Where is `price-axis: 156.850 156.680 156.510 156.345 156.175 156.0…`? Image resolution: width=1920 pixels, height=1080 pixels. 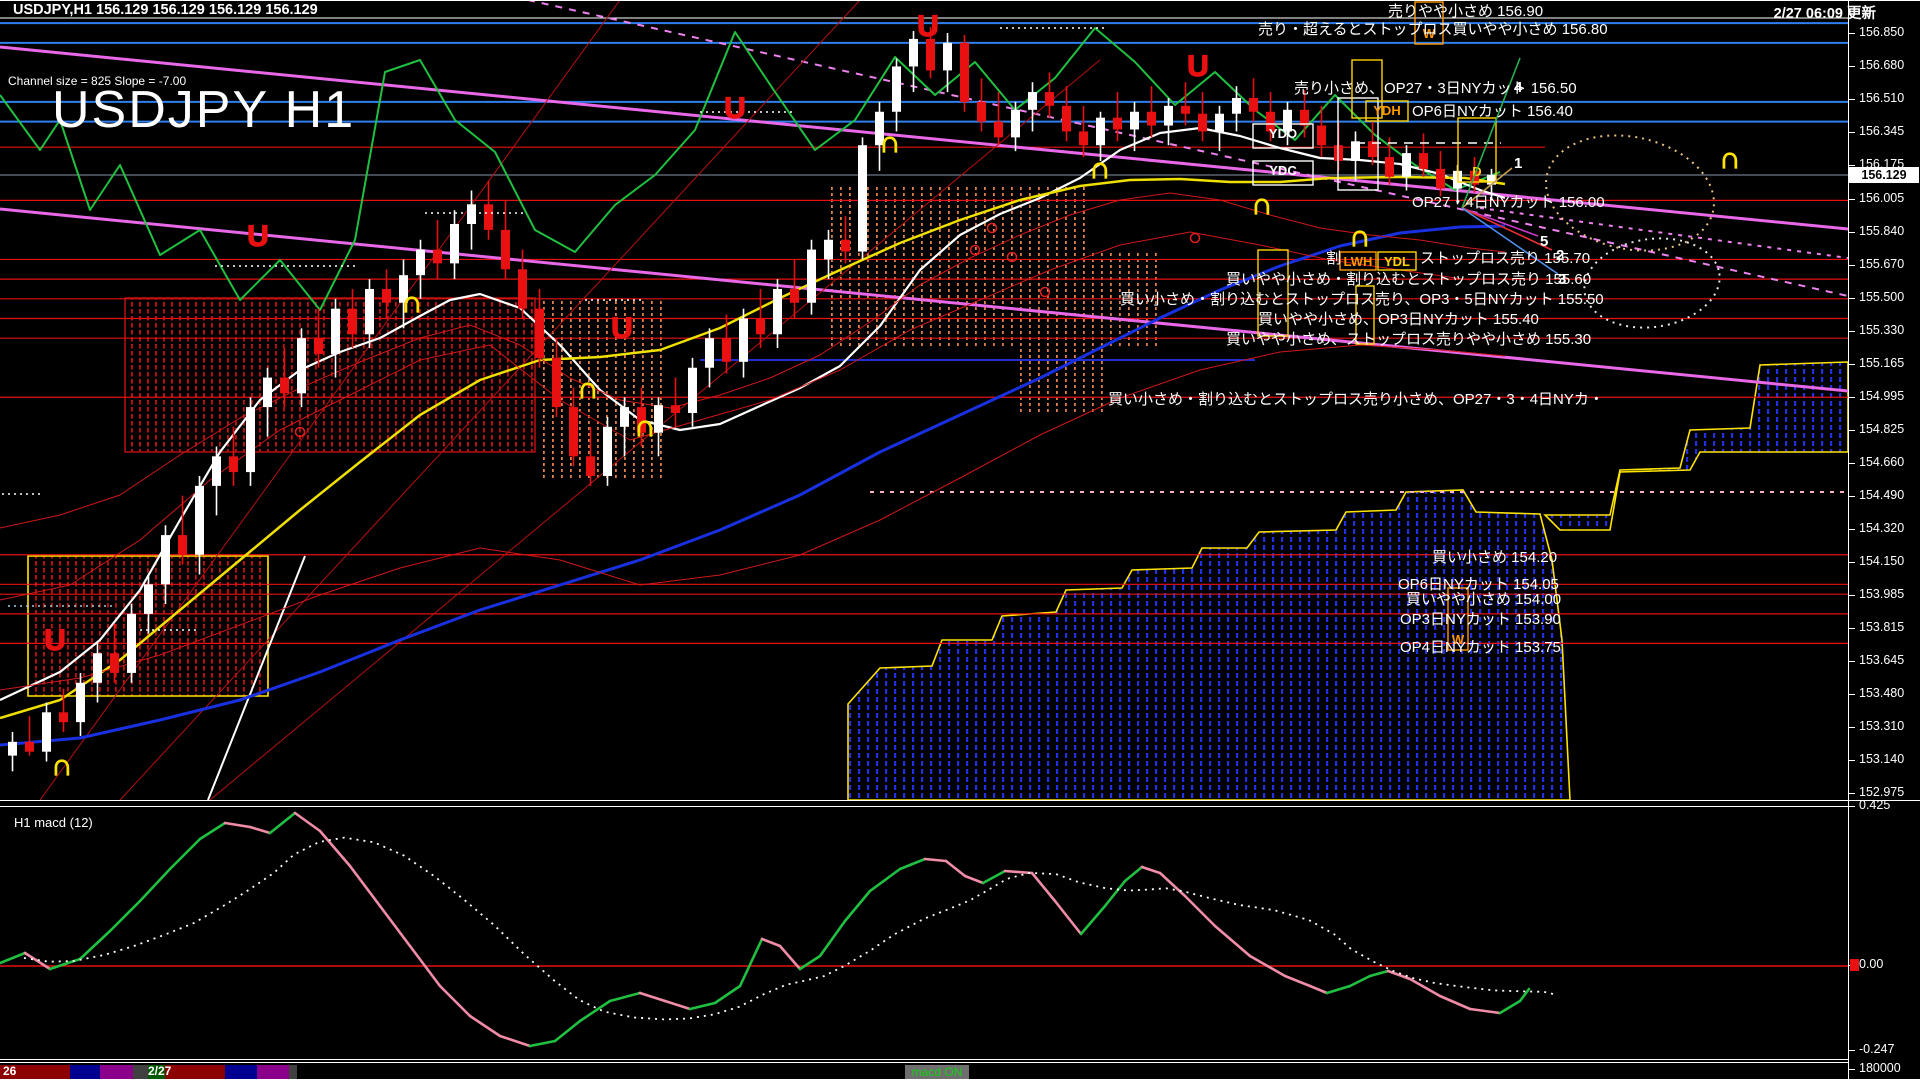
price-axis: 156.850 156.680 156.510 156.345 156.175 156.0… is located at coordinates (1884, 540).